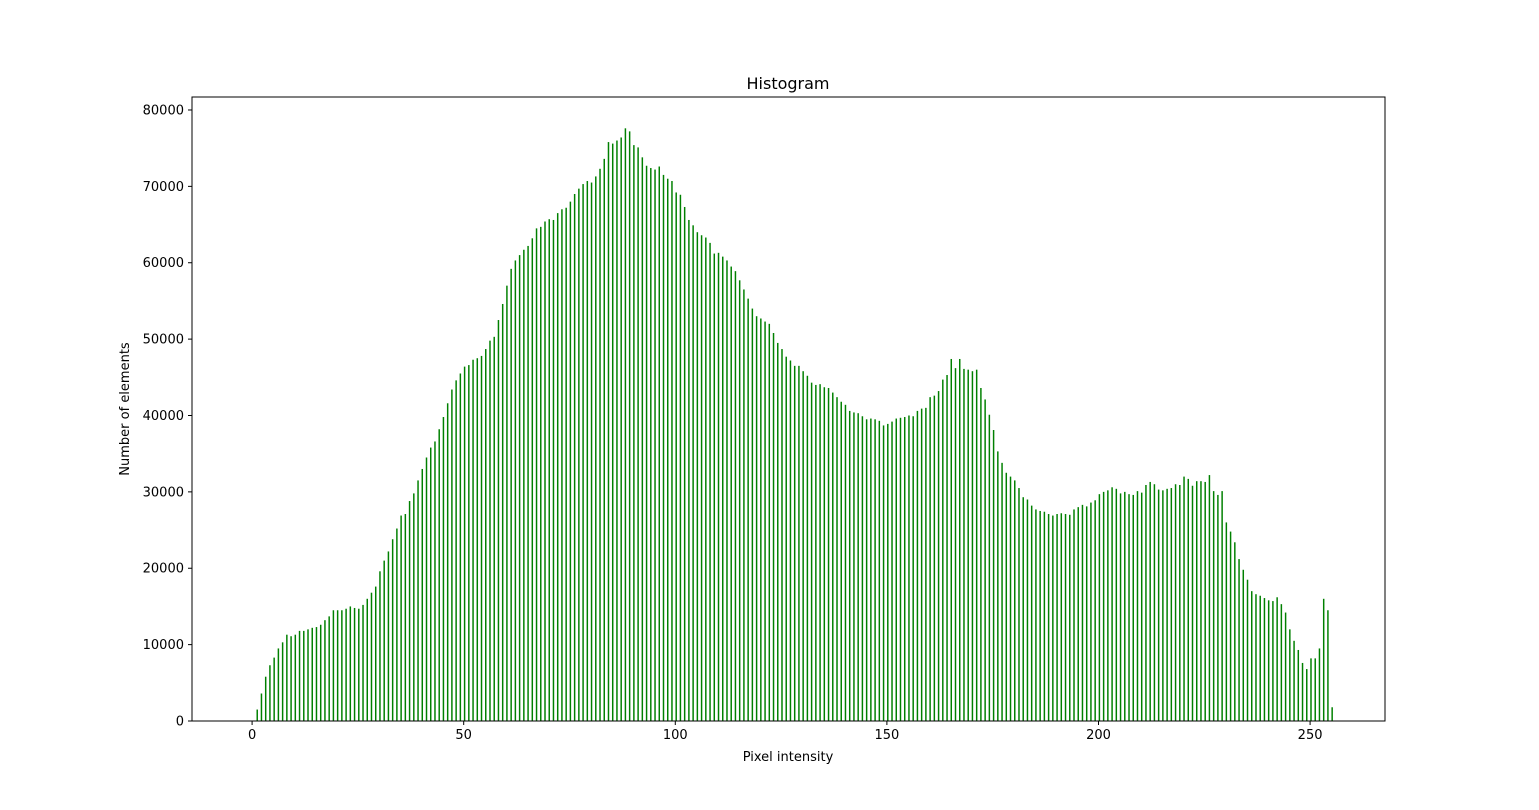 This screenshot has height=810, width=1539. What do you see at coordinates (675, 735) in the screenshot?
I see `x-tick-label: 100` at bounding box center [675, 735].